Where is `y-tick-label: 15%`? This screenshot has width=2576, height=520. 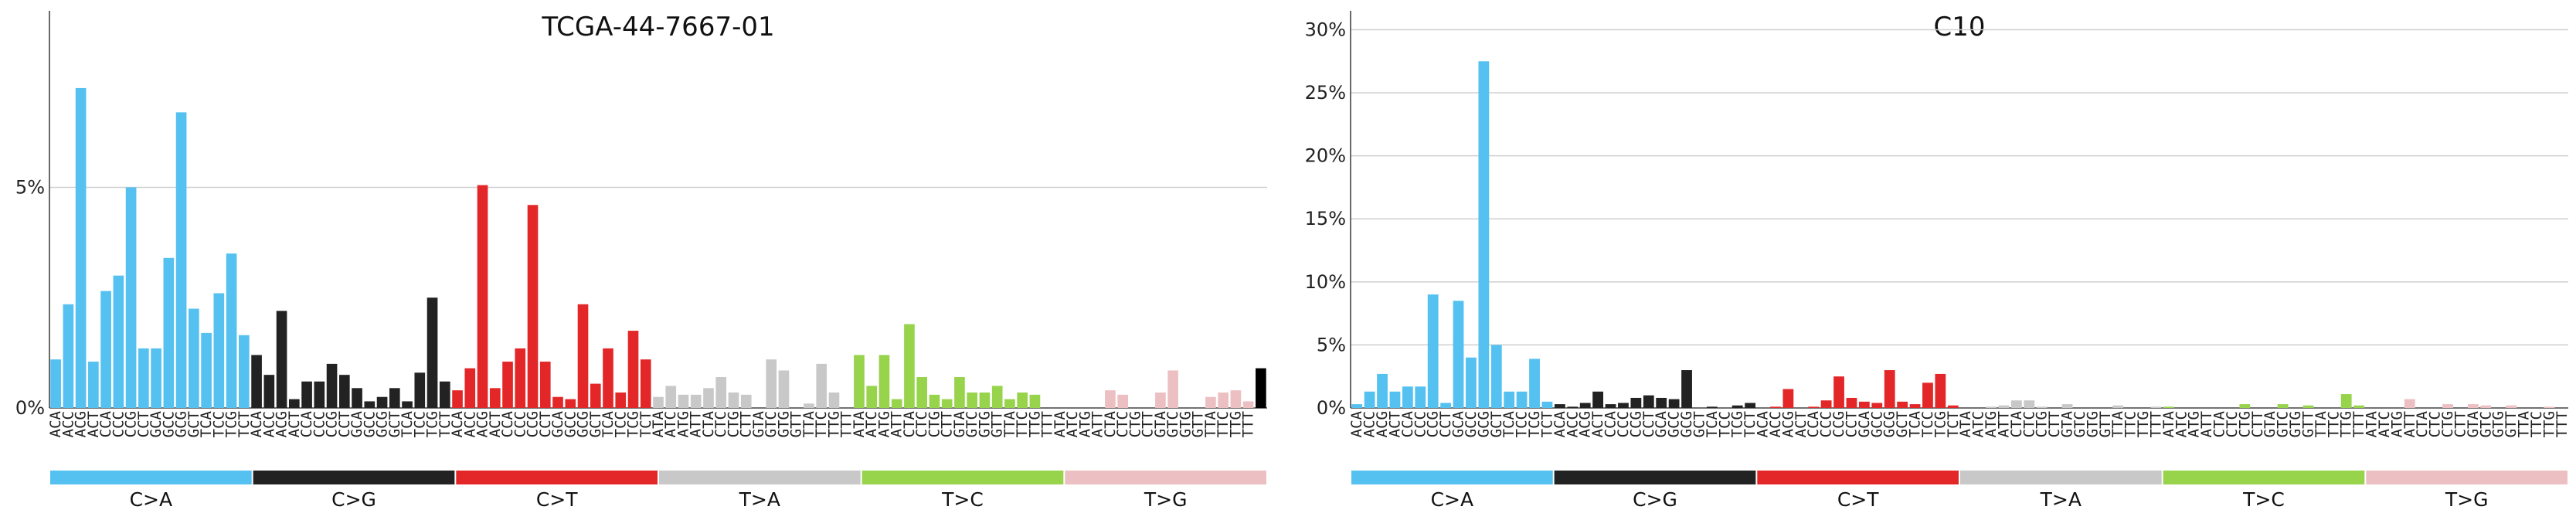
y-tick-label: 15% is located at coordinates (1325, 218).